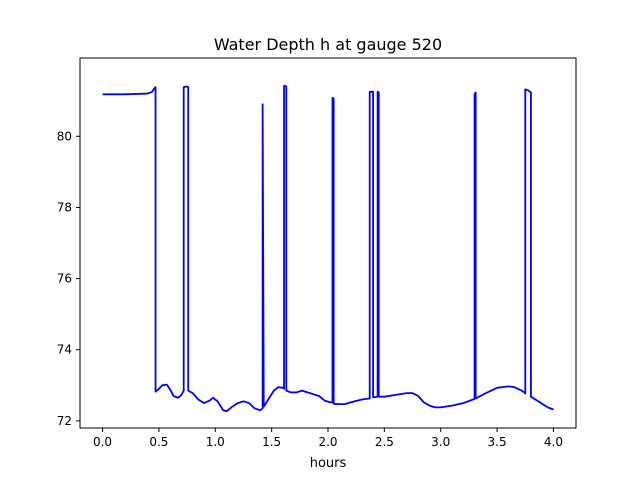 This screenshot has width=640, height=480. What do you see at coordinates (64, 207) in the screenshot?
I see `y-tick-label: 78` at bounding box center [64, 207].